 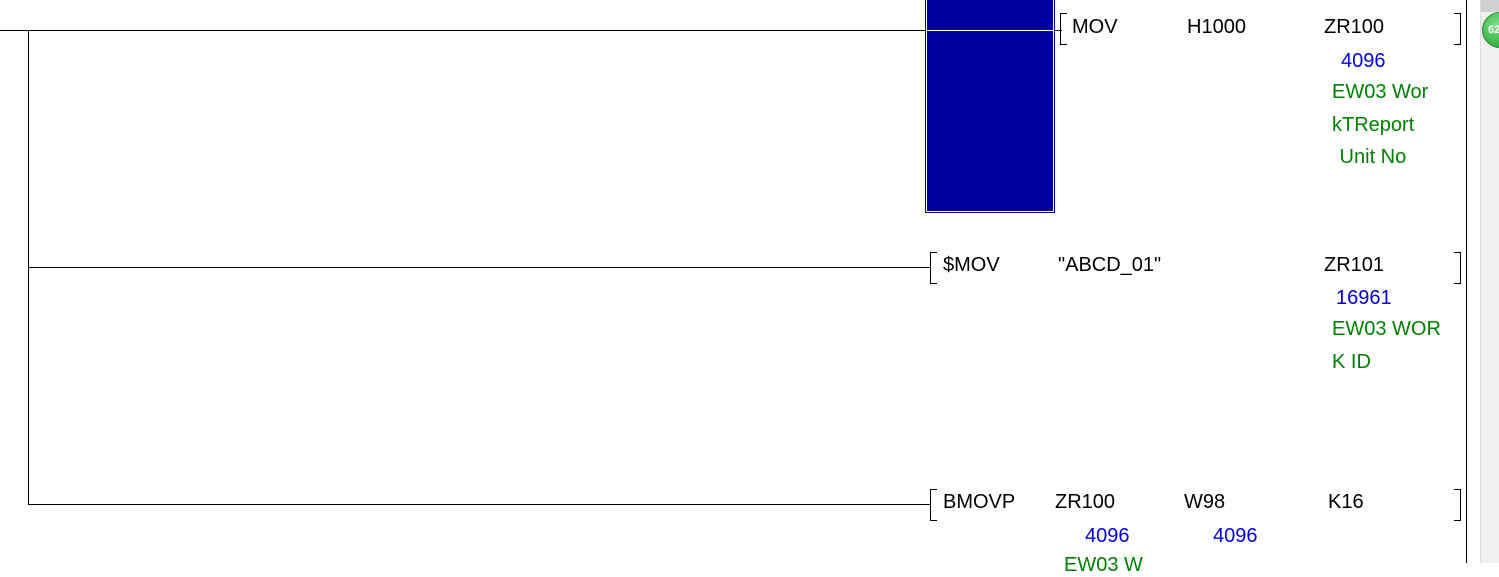 I want to click on device-comment: kTReport, so click(x=1373, y=125).